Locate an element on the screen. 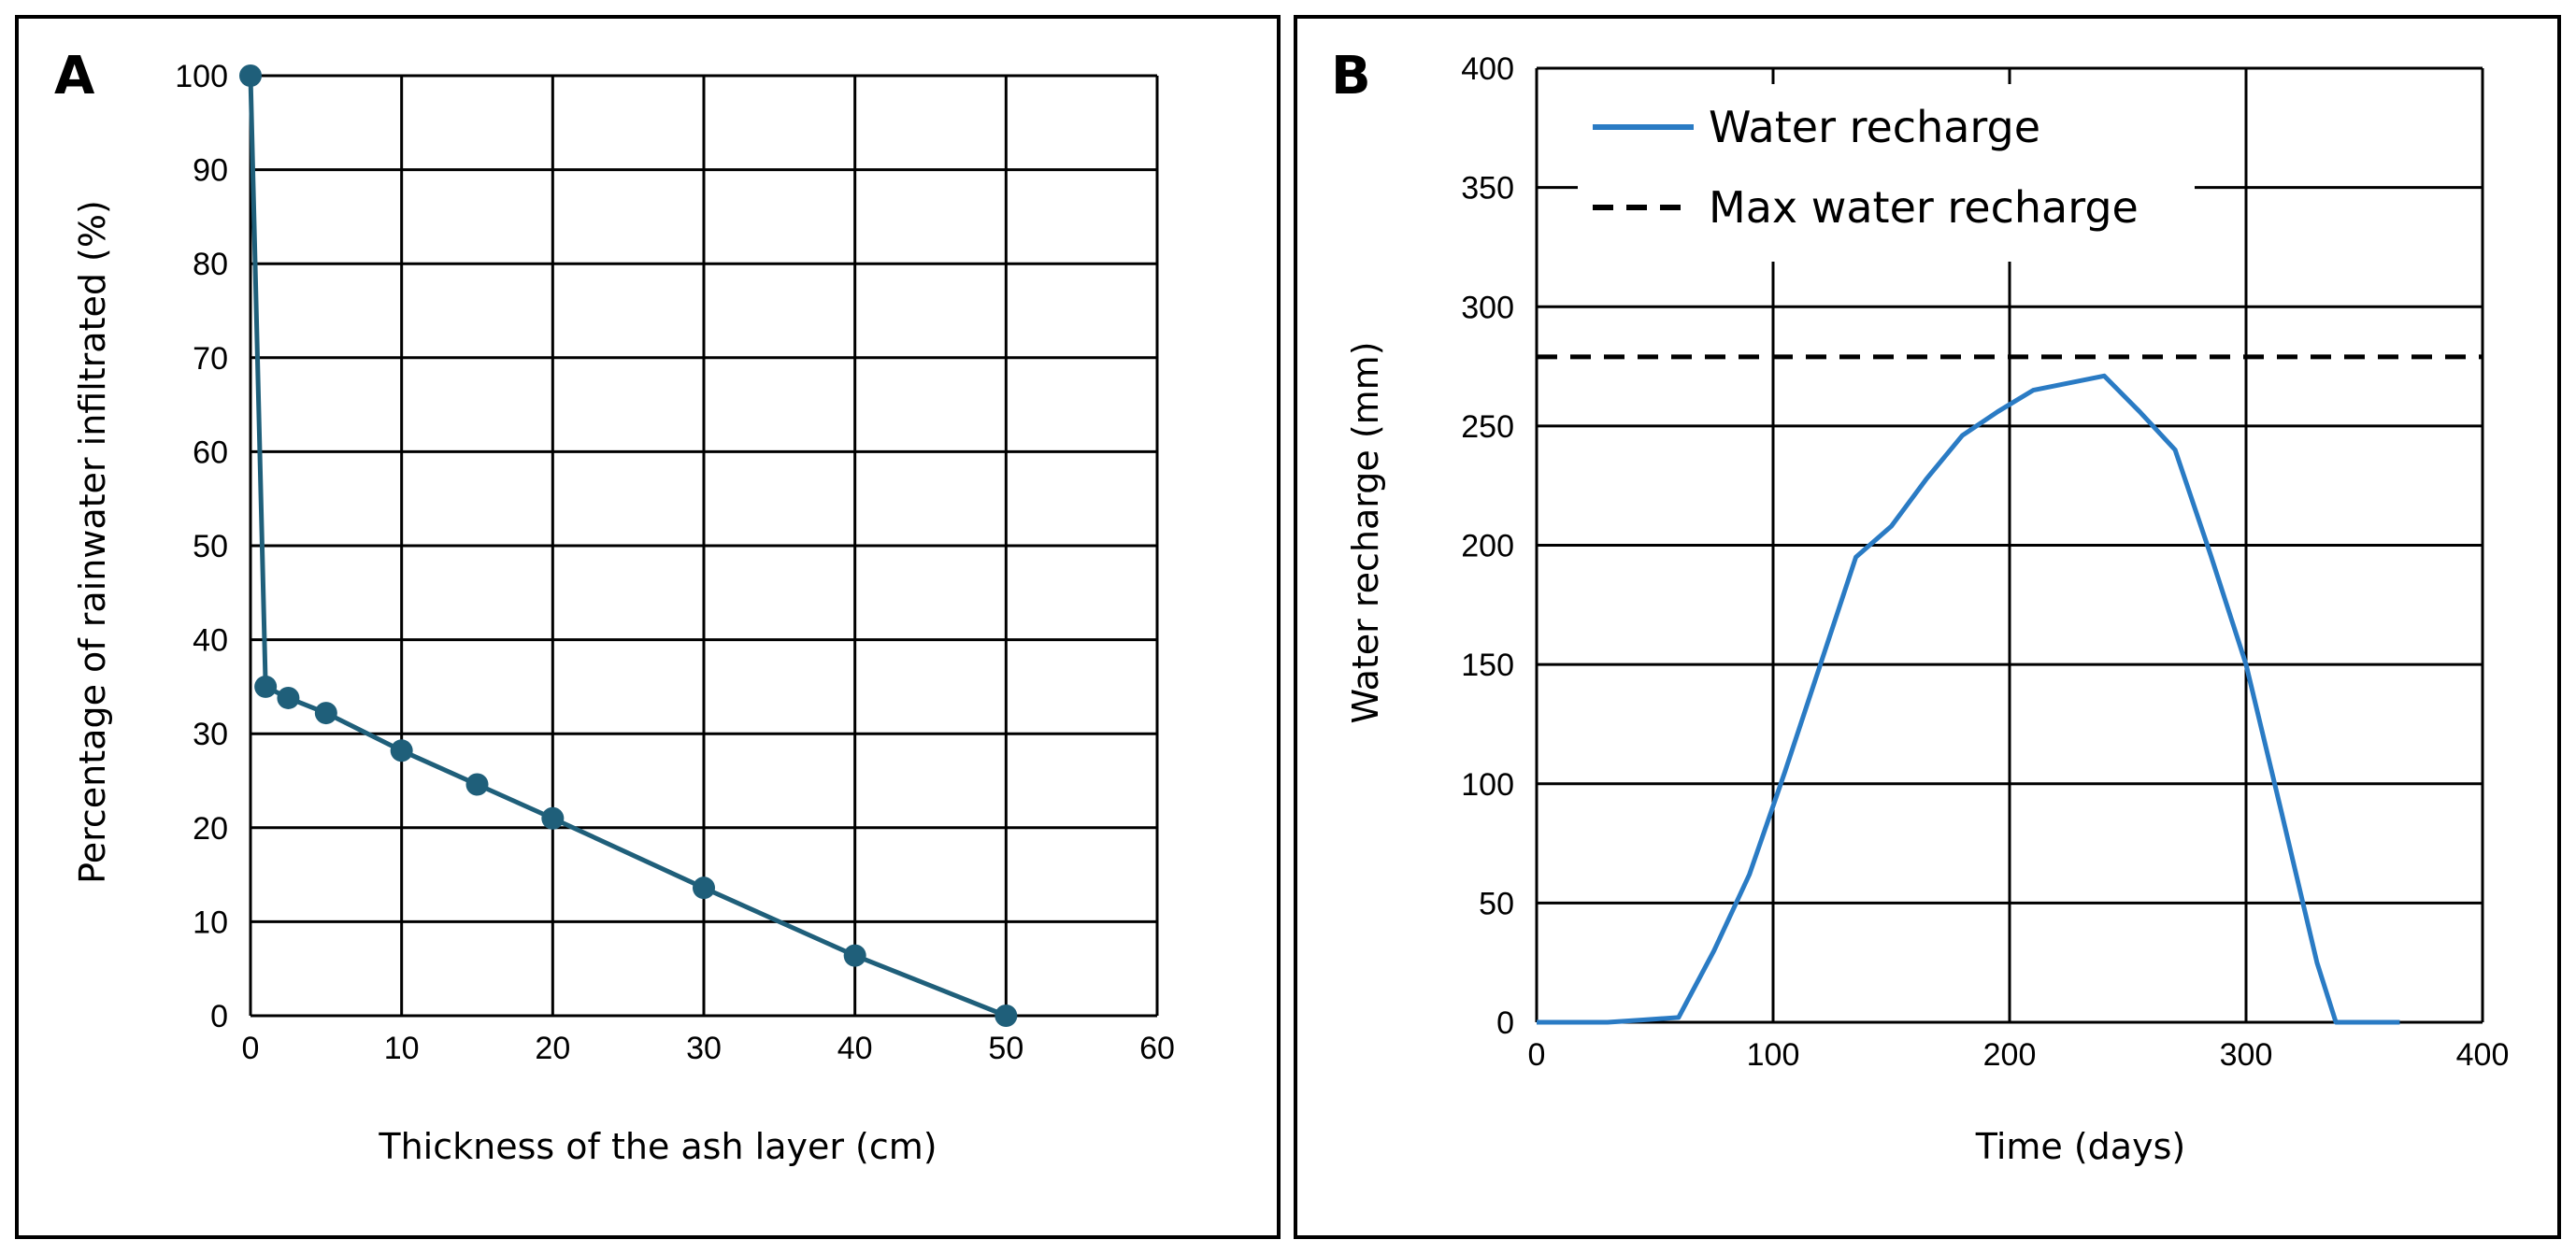 This screenshot has height=1254, width=2576. x-tick-label: 100 is located at coordinates (1773, 1055).